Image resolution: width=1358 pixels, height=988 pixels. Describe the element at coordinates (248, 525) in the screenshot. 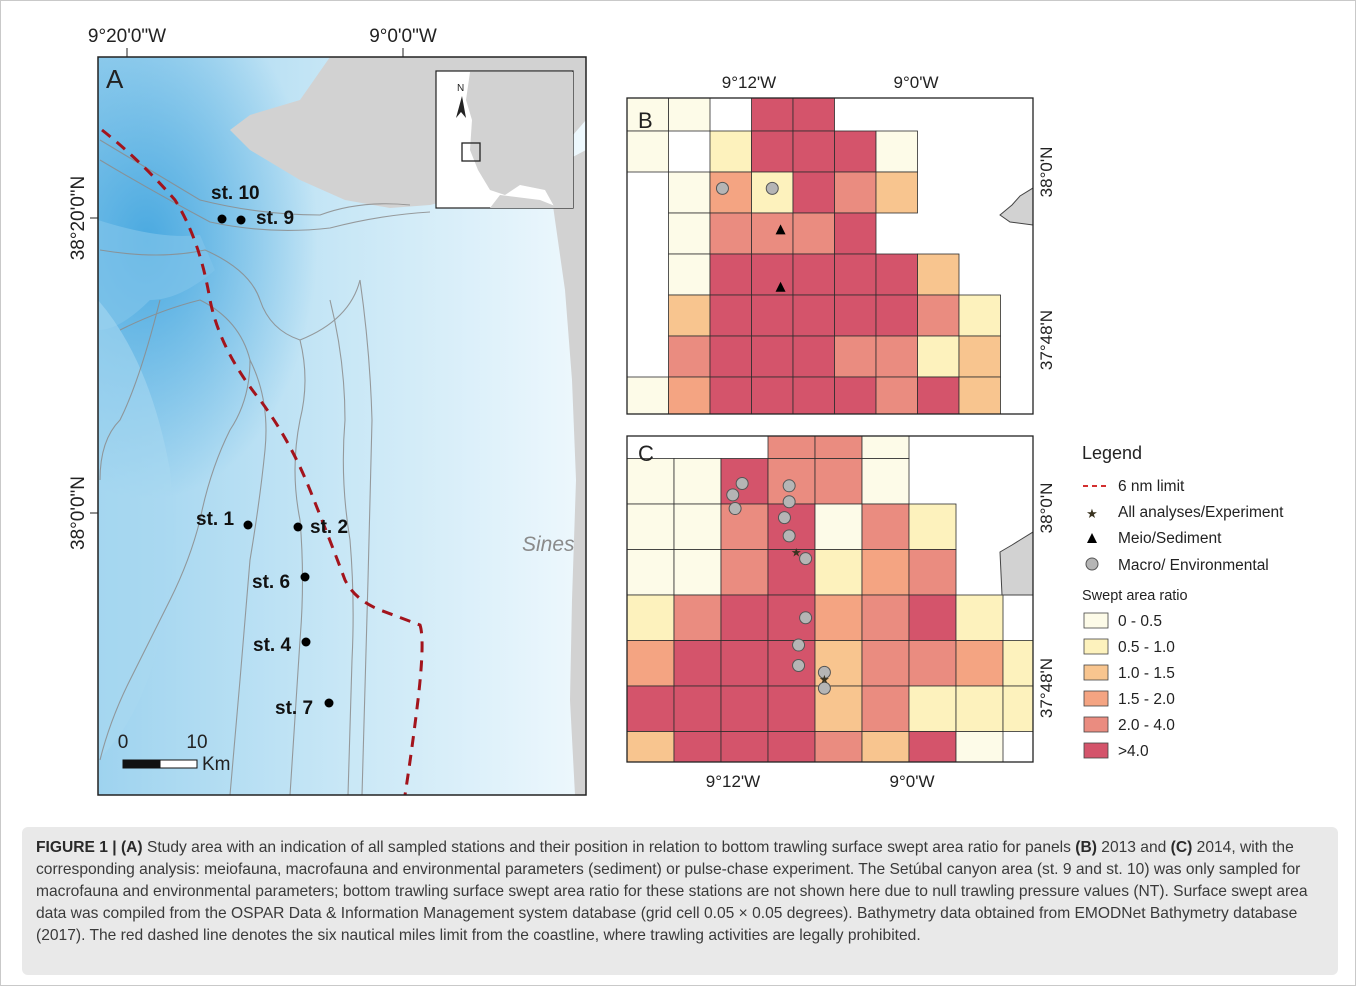

I see `station-marker-st1` at that location.